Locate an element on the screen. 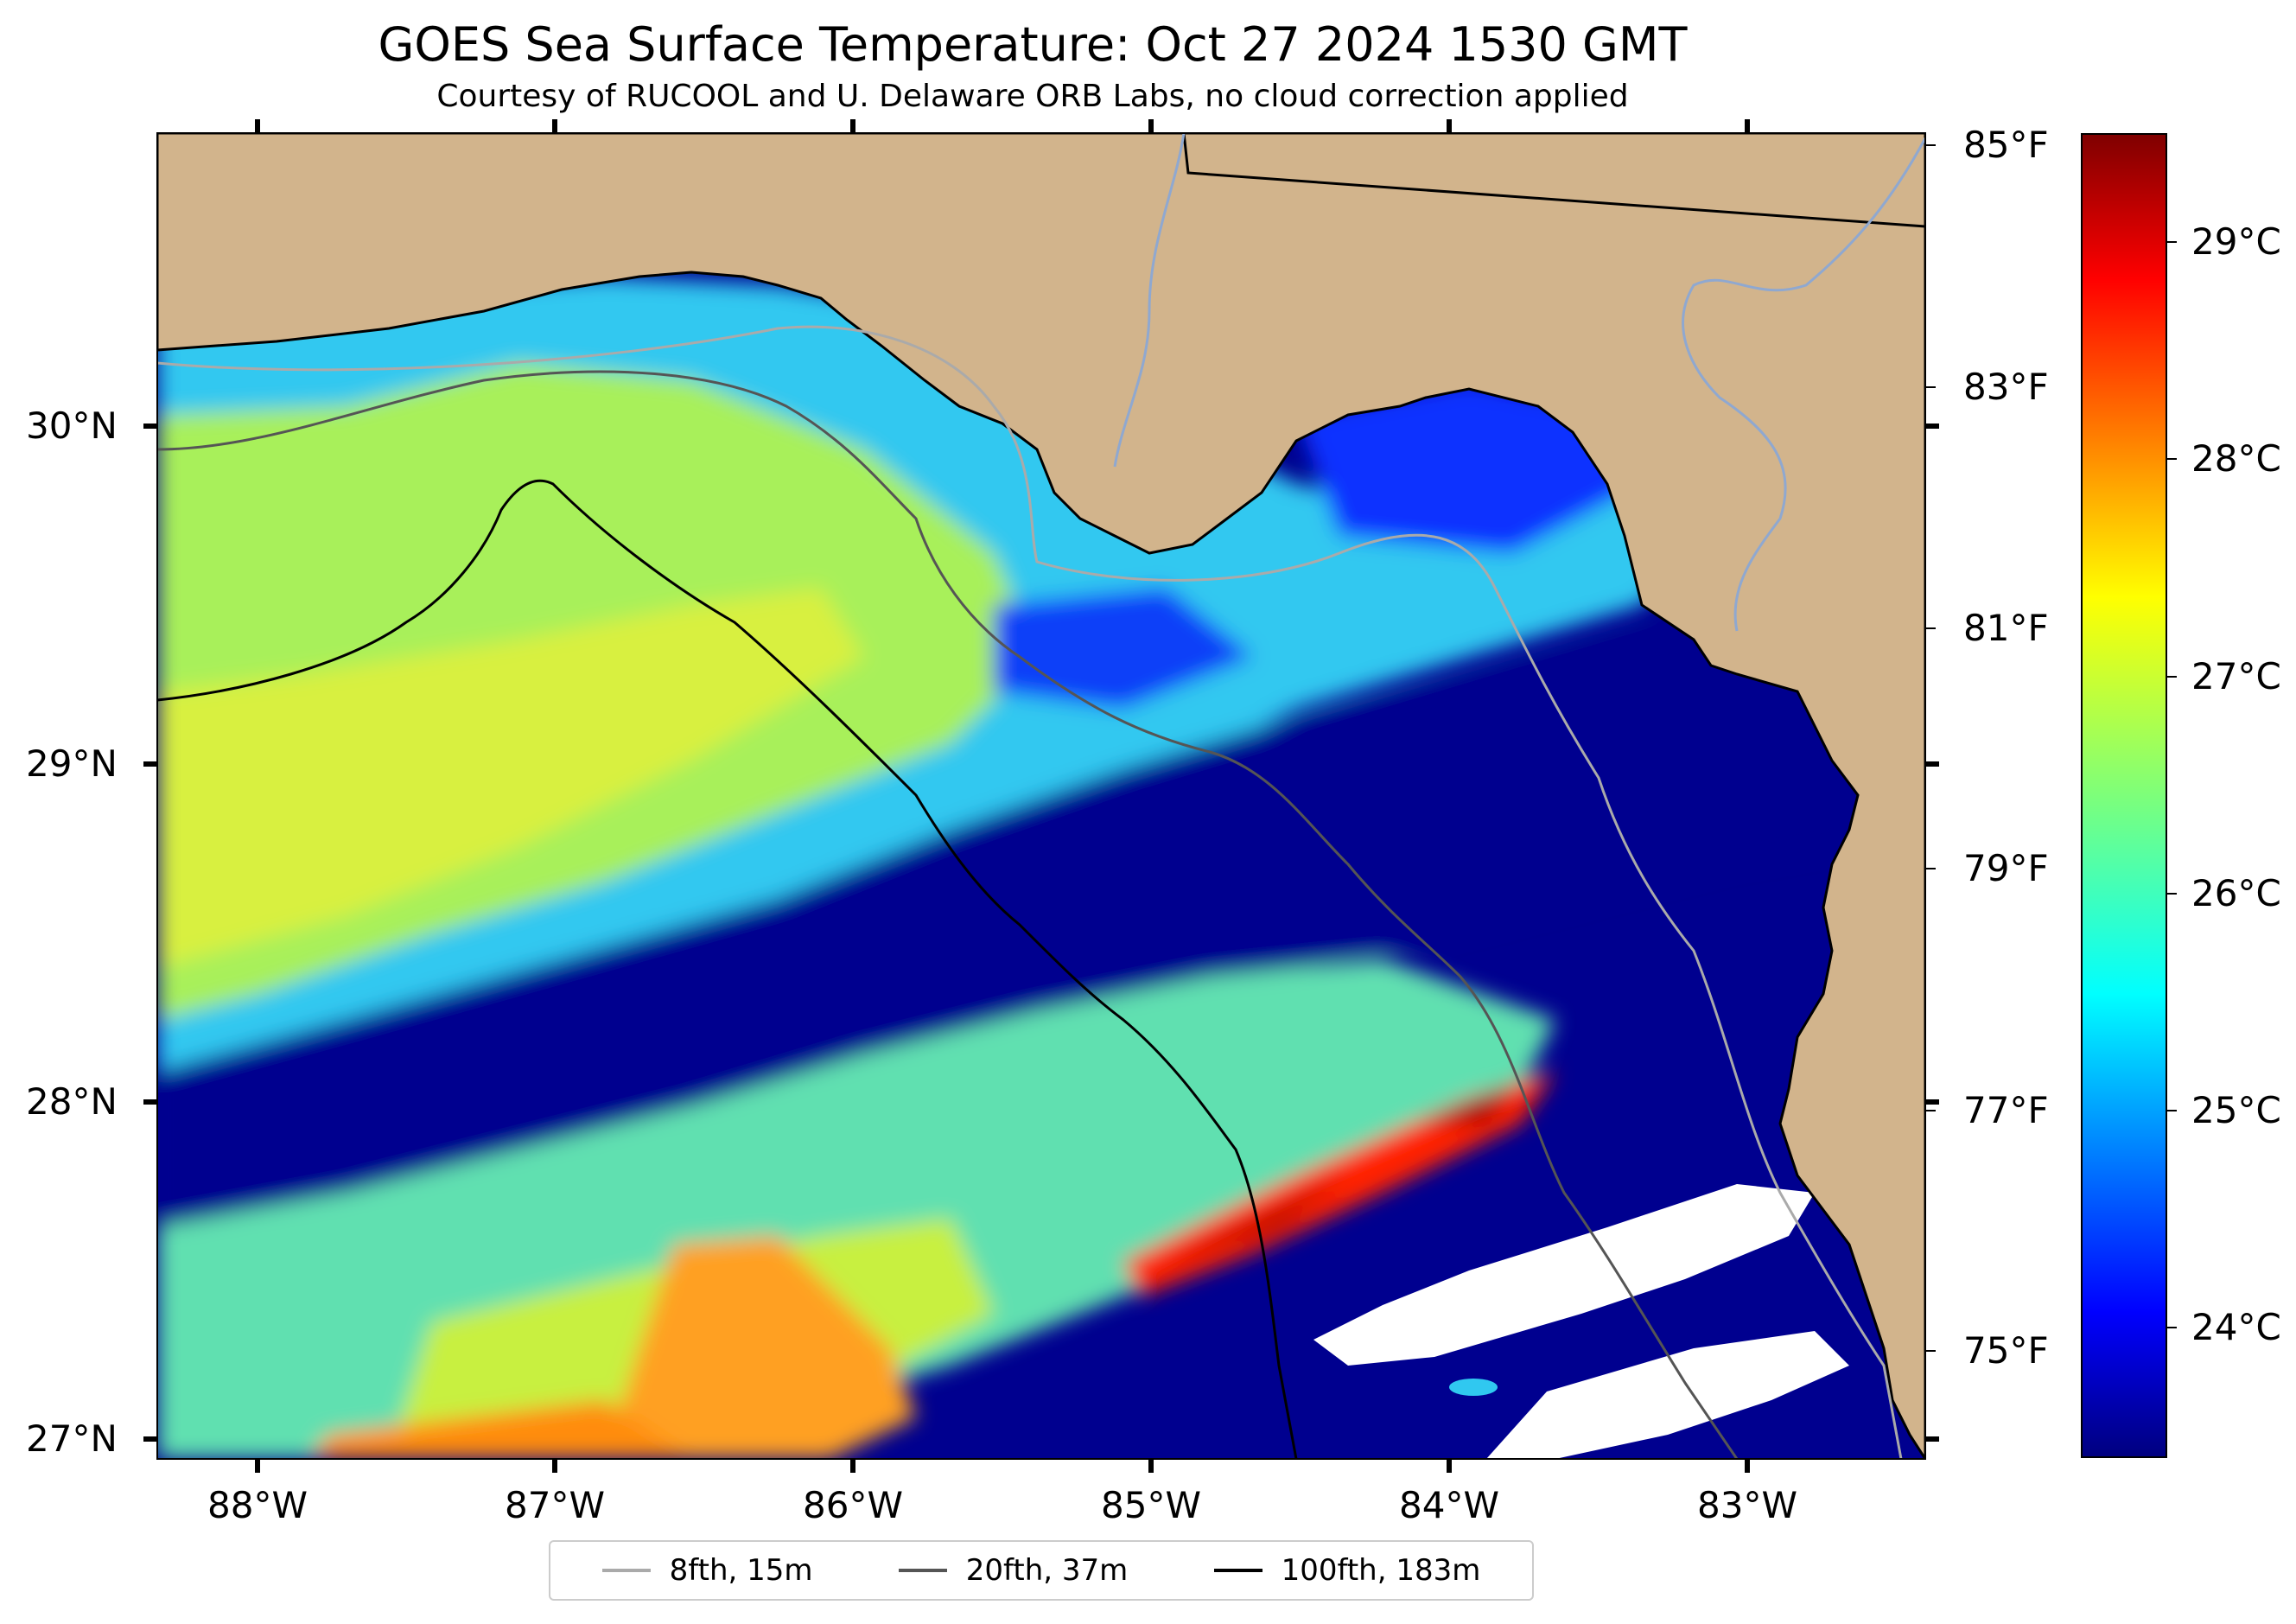 Image resolution: width=2296 pixels, height=1624 pixels. c-tick-25: 25°C is located at coordinates (2236, 1110).